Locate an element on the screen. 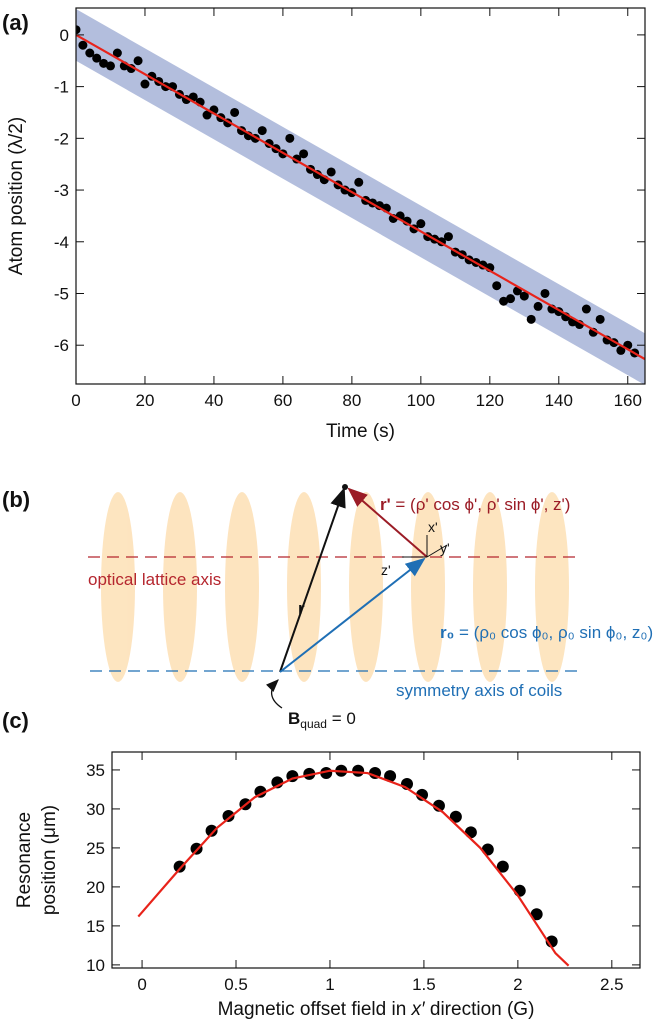  y-axis-label: Atom position (λ/2) is located at coordinates (16, 196).